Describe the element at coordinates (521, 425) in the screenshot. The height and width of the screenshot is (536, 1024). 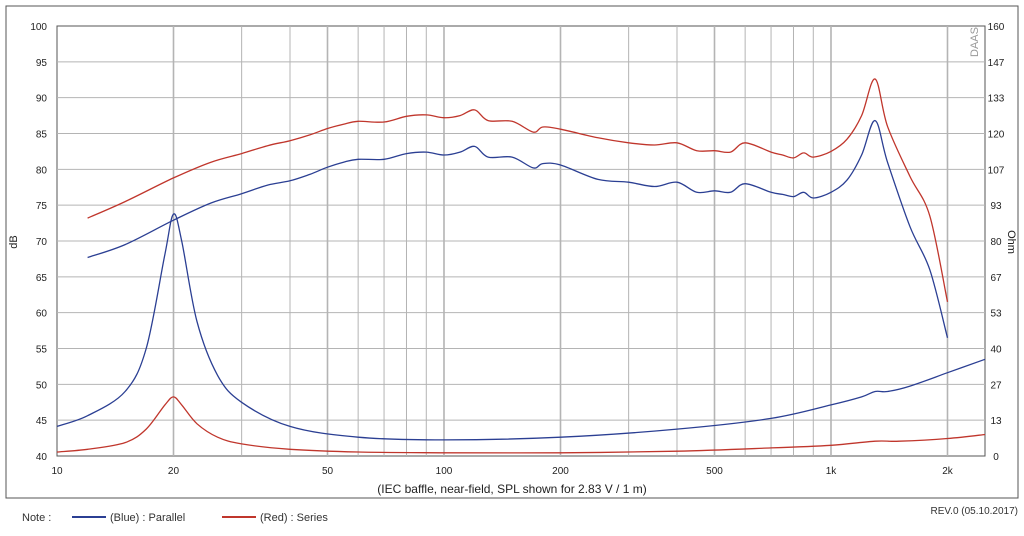
I see `impedance-line-red` at that location.